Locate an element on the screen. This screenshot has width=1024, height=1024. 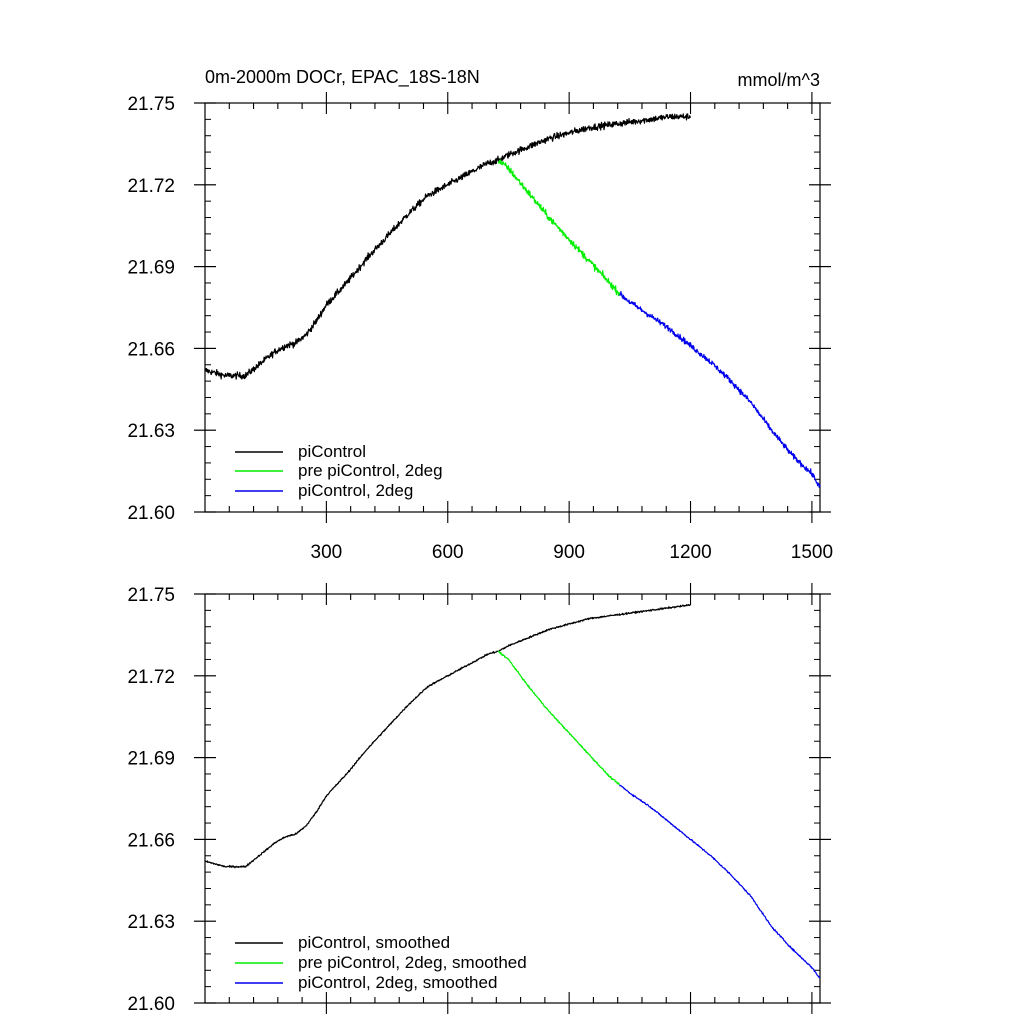
units-label: mmol/m^3 is located at coordinates (779, 80).